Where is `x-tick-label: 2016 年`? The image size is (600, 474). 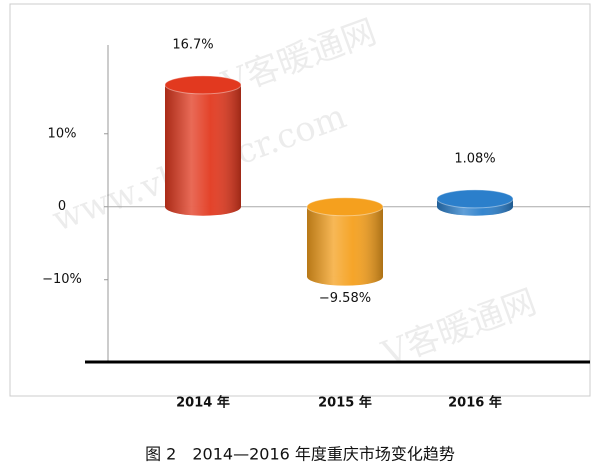 x-tick-label: 2016 年 is located at coordinates (475, 403).